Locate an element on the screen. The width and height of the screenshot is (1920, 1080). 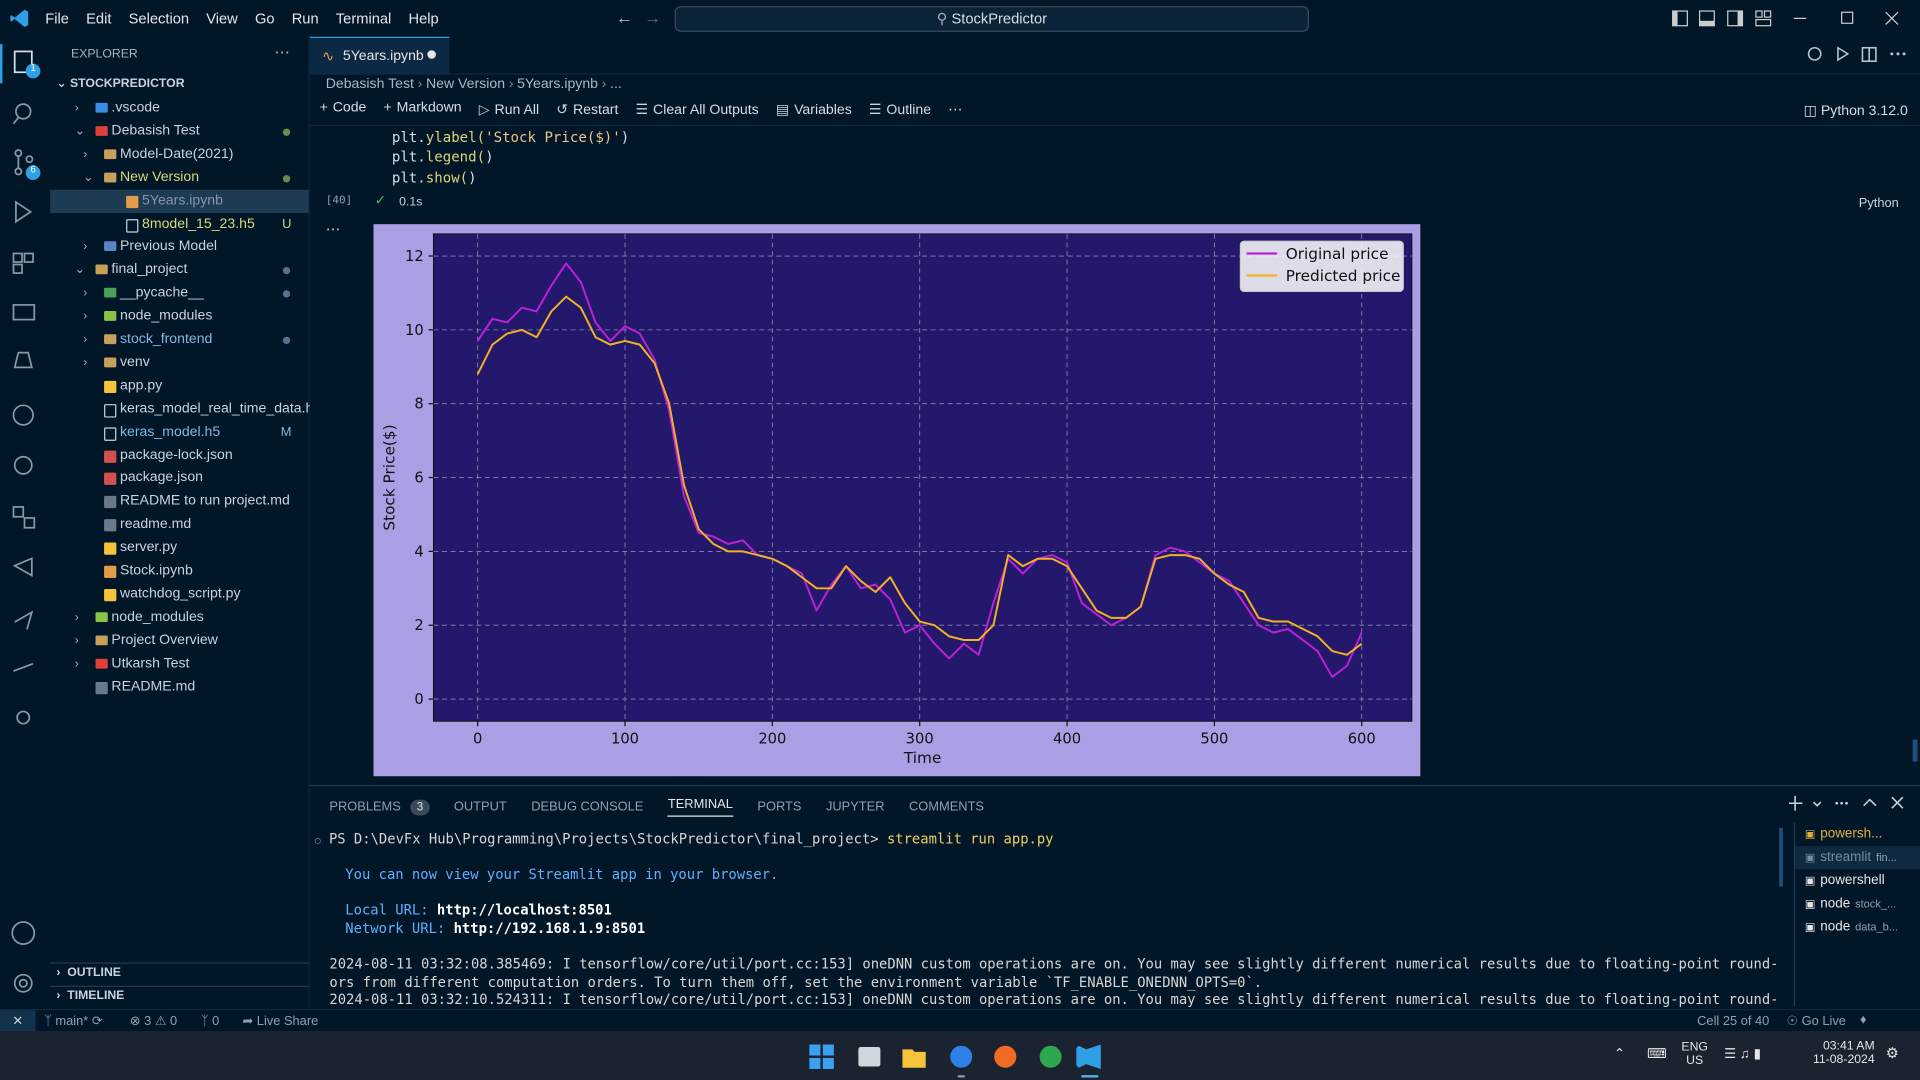
tree-row: keras_model.h5 M is located at coordinates (179, 432).